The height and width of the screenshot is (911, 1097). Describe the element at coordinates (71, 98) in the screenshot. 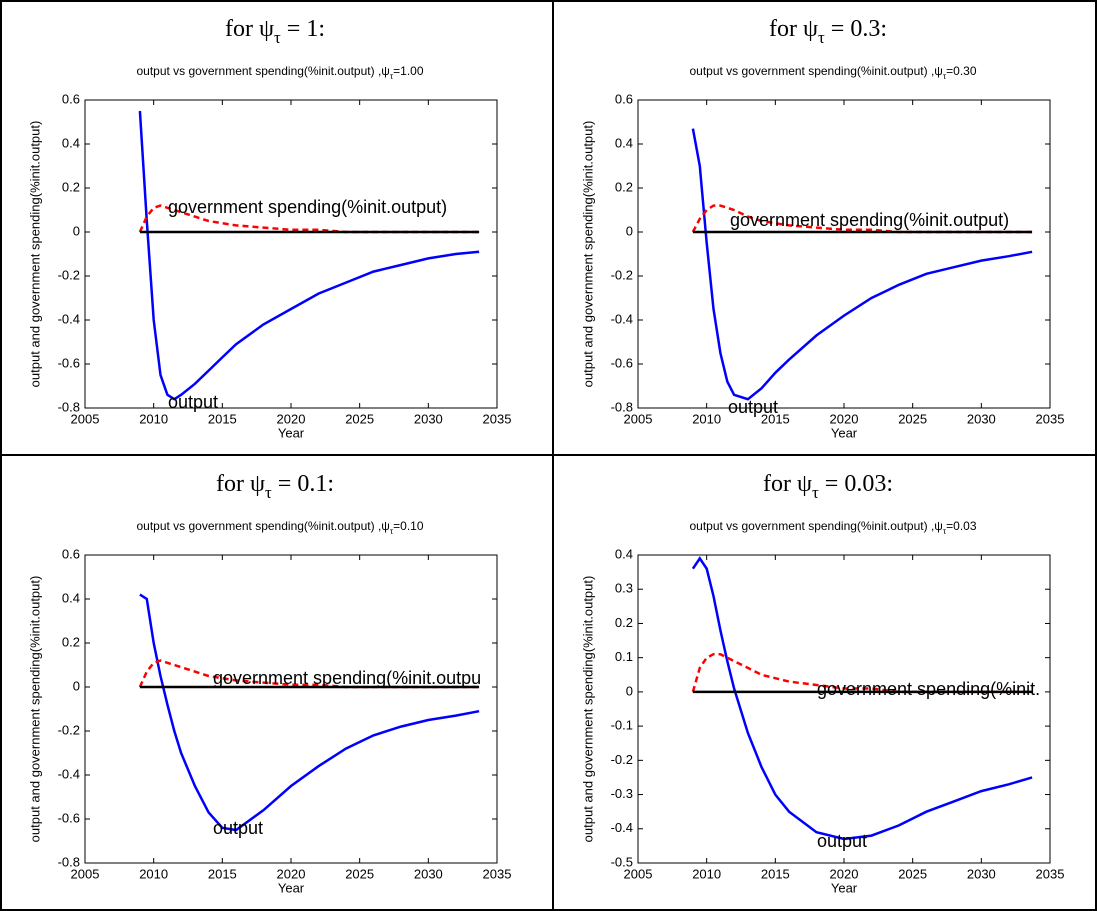

I see `y-tick-label: 0.6` at that location.